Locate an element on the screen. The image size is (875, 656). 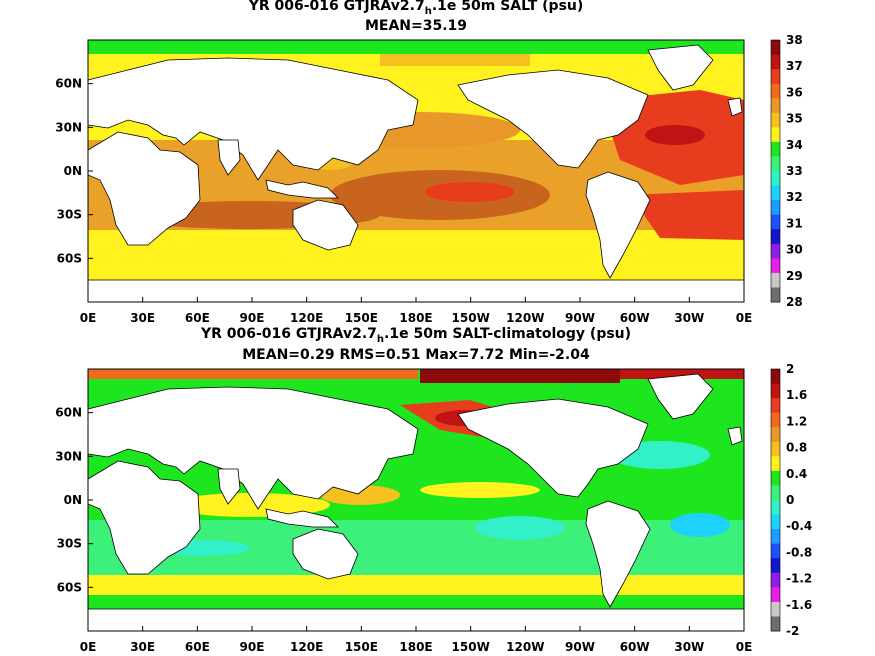
bottom-colorbar-label: -0.8 is located at coordinates (799, 552).